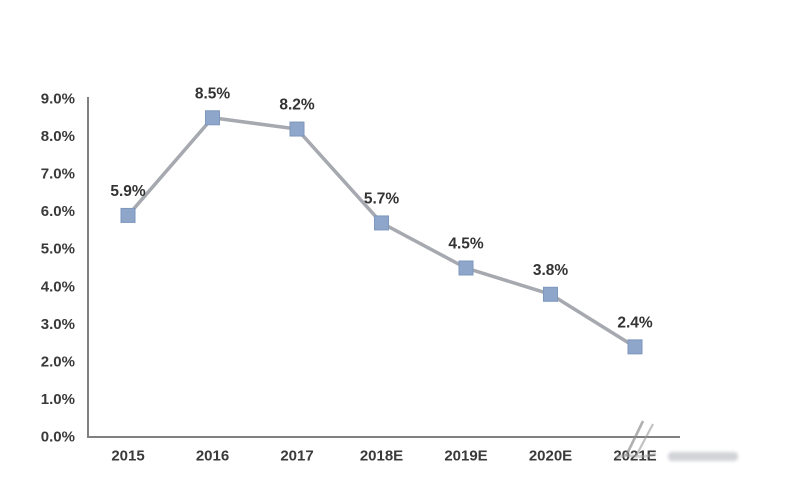 The image size is (800, 490). What do you see at coordinates (297, 105) in the screenshot?
I see `data-point-label: 8.2%` at bounding box center [297, 105].